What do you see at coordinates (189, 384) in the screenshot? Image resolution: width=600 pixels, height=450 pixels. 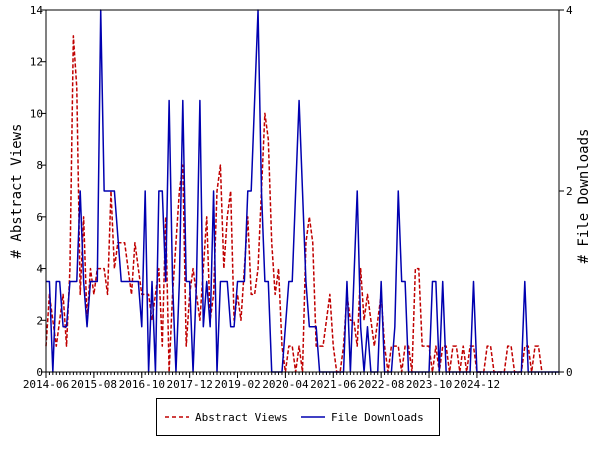 I see `x-tick-label: 2017-12` at bounding box center [189, 384].